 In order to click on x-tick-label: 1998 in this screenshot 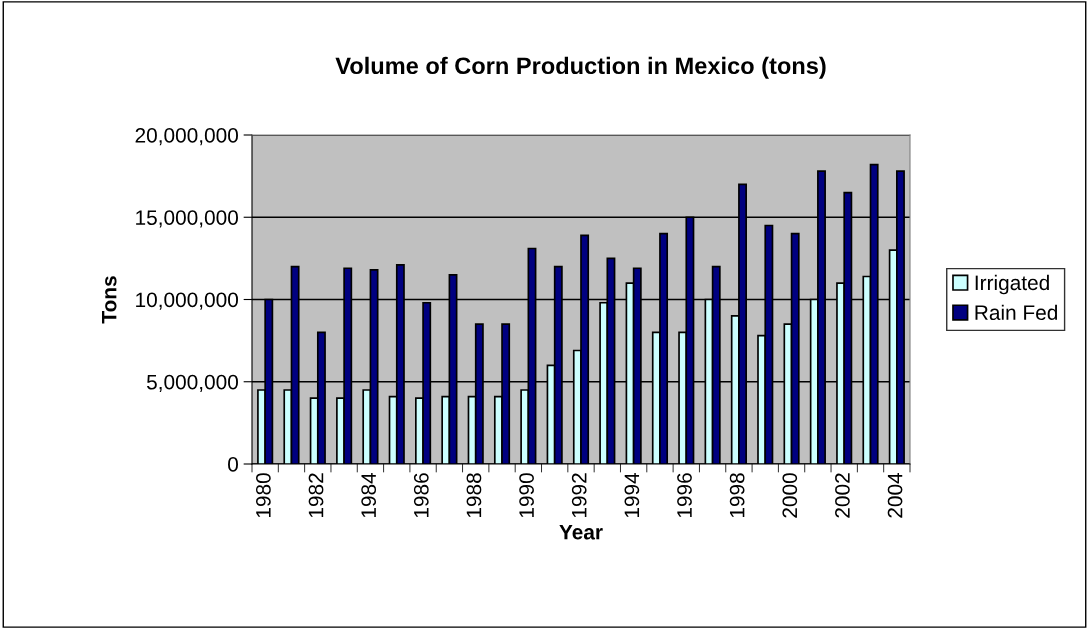, I will do `click(737, 495)`.